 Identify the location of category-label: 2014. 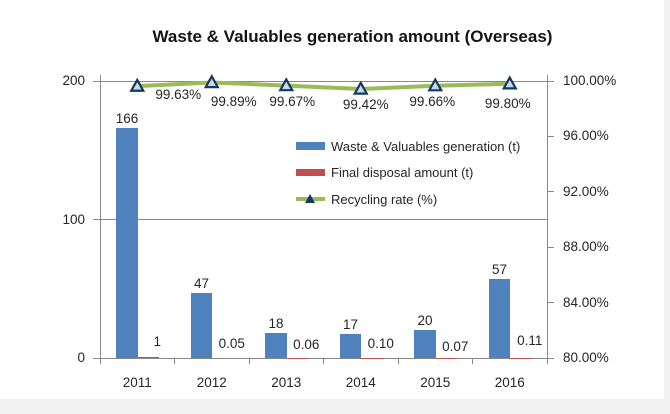
(360, 382).